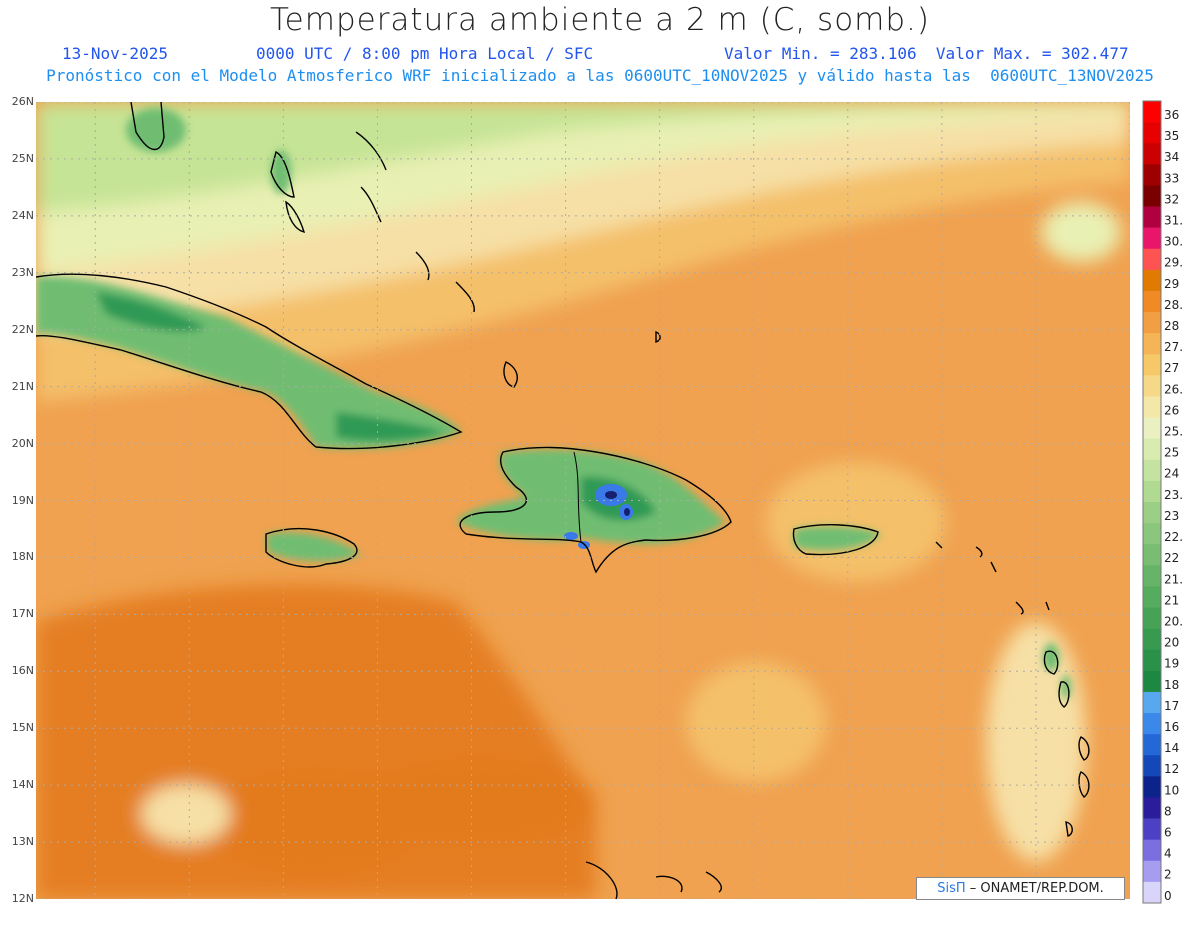 The image size is (1200, 927). Describe the element at coordinates (1168, 833) in the screenshot. I see `colorbar-label: 6` at that location.